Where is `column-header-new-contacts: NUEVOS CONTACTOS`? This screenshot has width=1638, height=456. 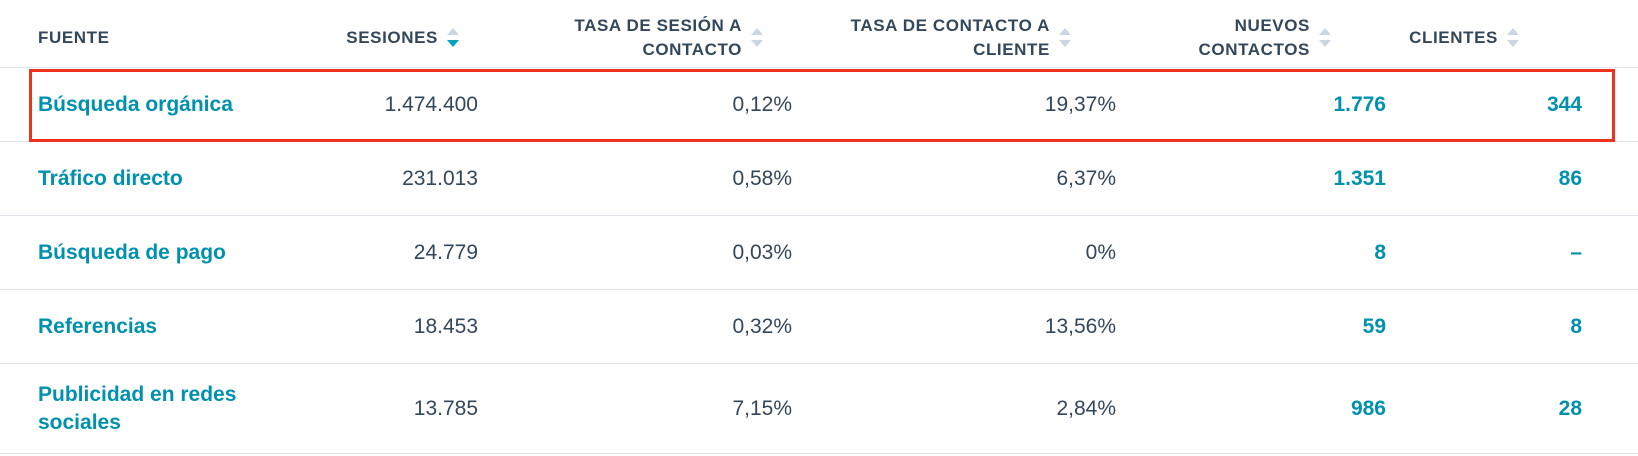 column-header-new-contacts: NUEVOS CONTACTOS is located at coordinates (1246, 38).